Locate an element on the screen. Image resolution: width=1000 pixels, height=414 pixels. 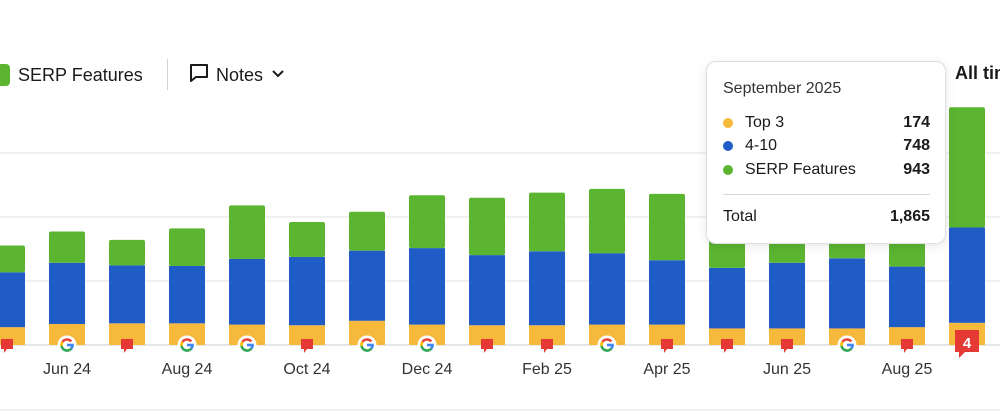
x-tick-label: Dec 24 is located at coordinates (427, 369).